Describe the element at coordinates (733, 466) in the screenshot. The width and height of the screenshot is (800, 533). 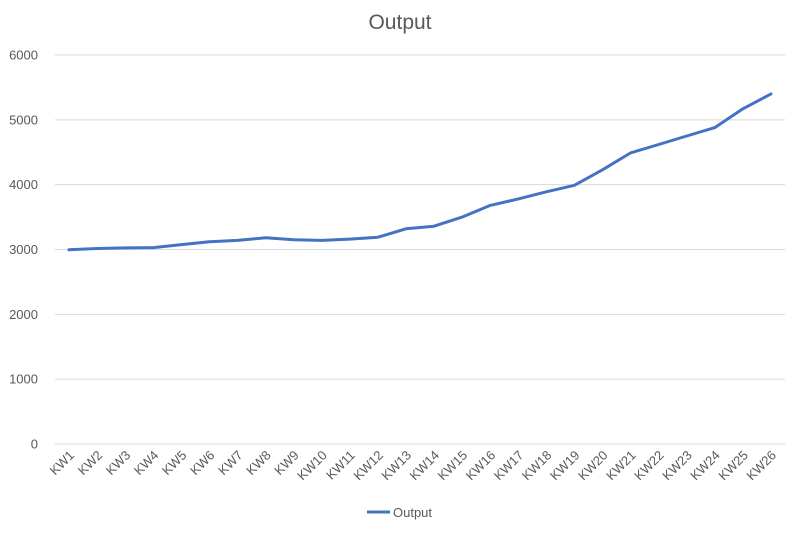
I see `x-tick-label: KW25` at that location.